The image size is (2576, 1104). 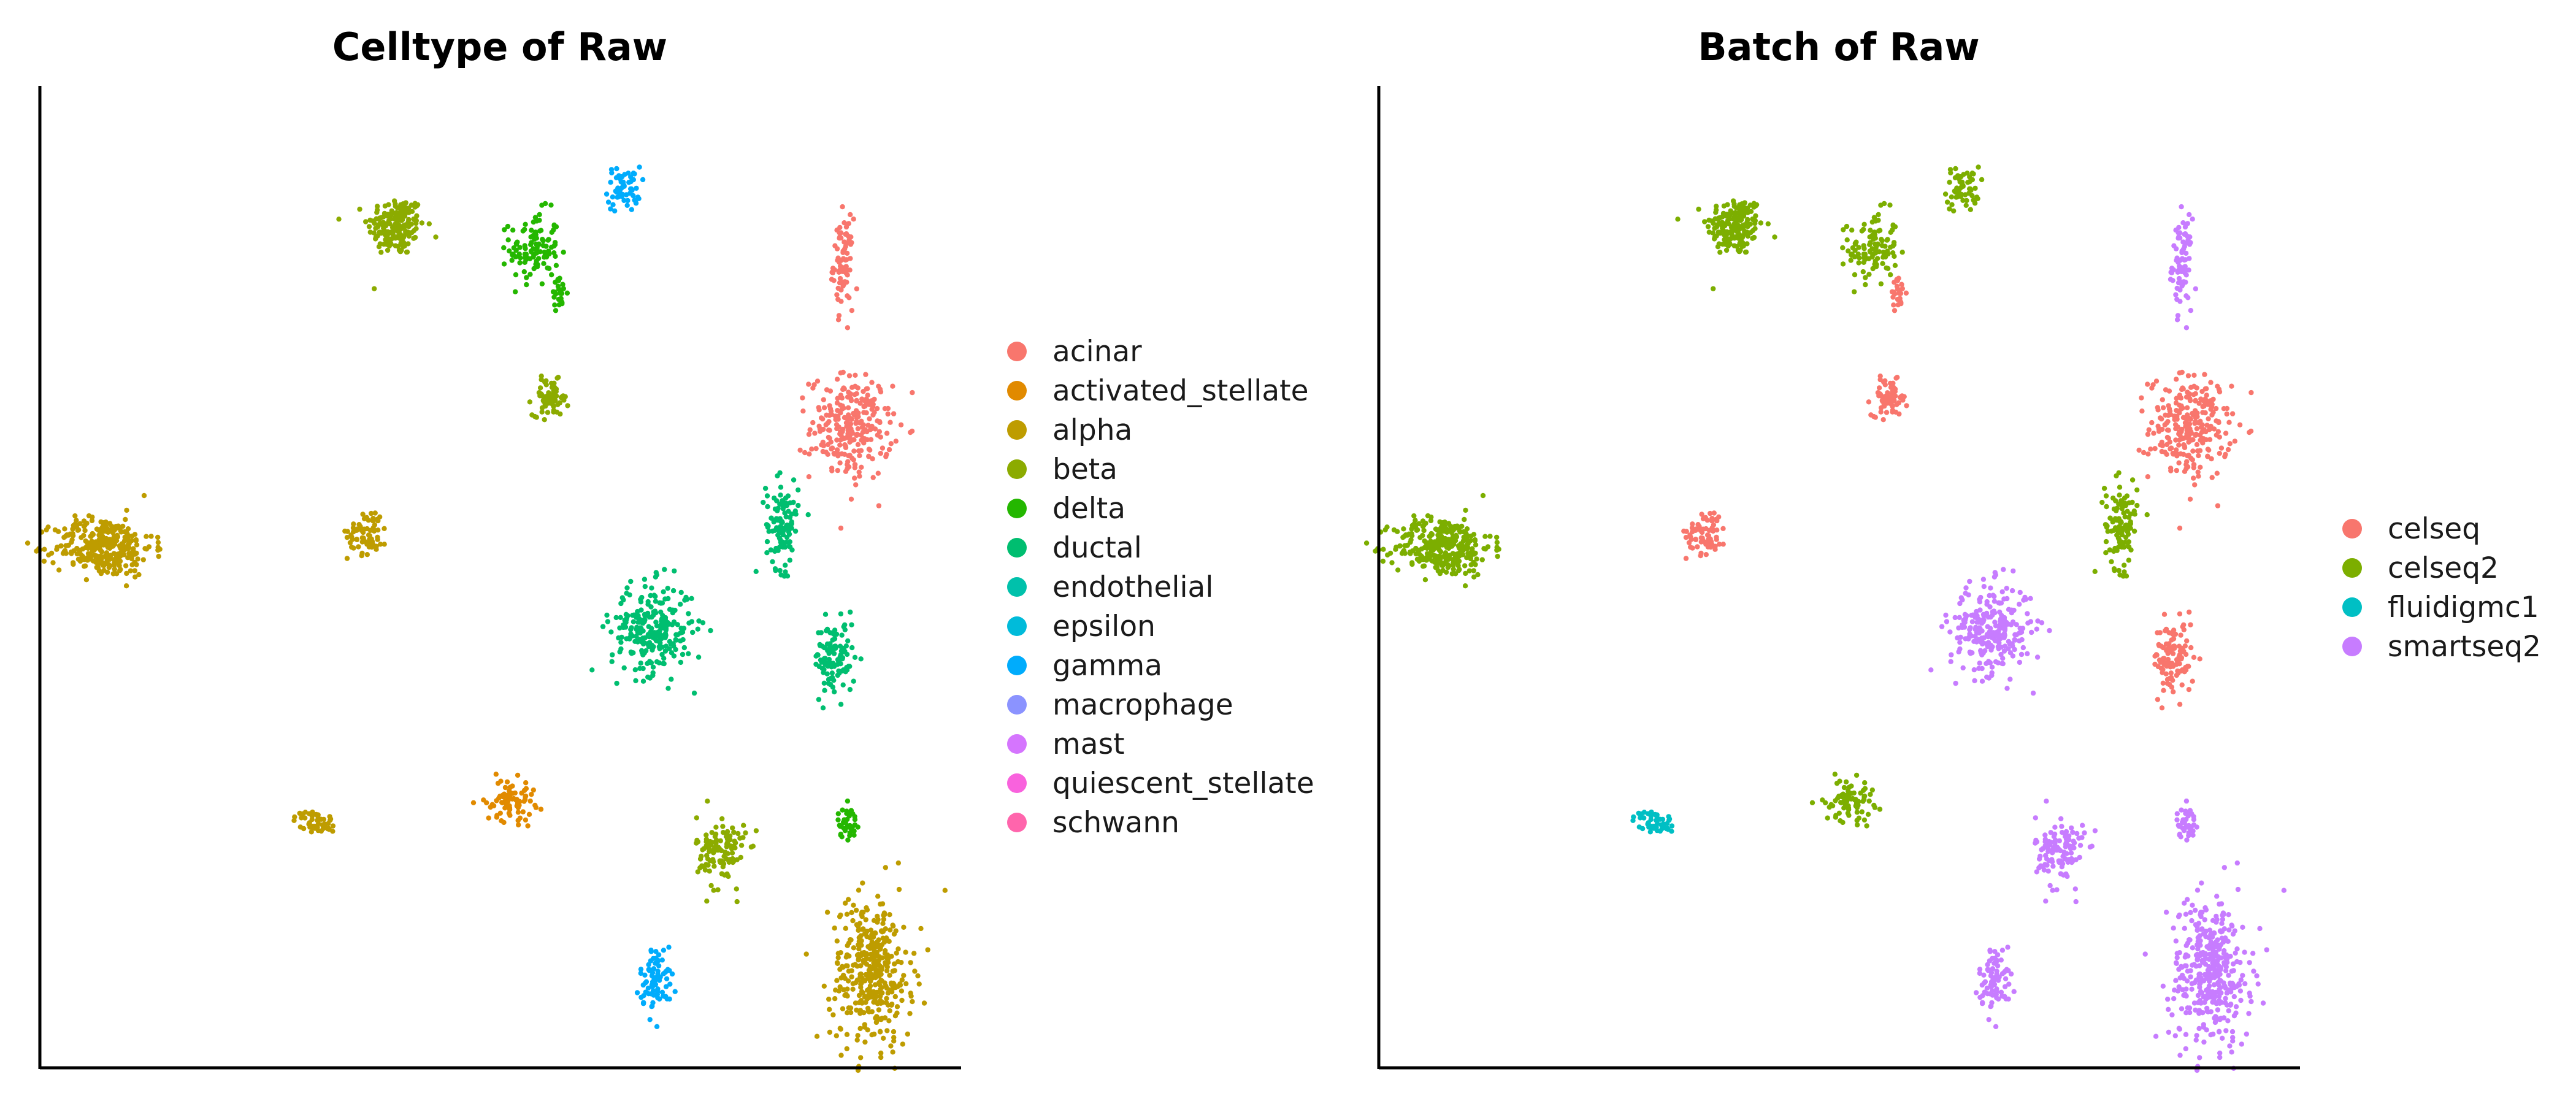 What do you see at coordinates (1066, 509) in the screenshot?
I see `legend-item-delta: delta` at bounding box center [1066, 509].